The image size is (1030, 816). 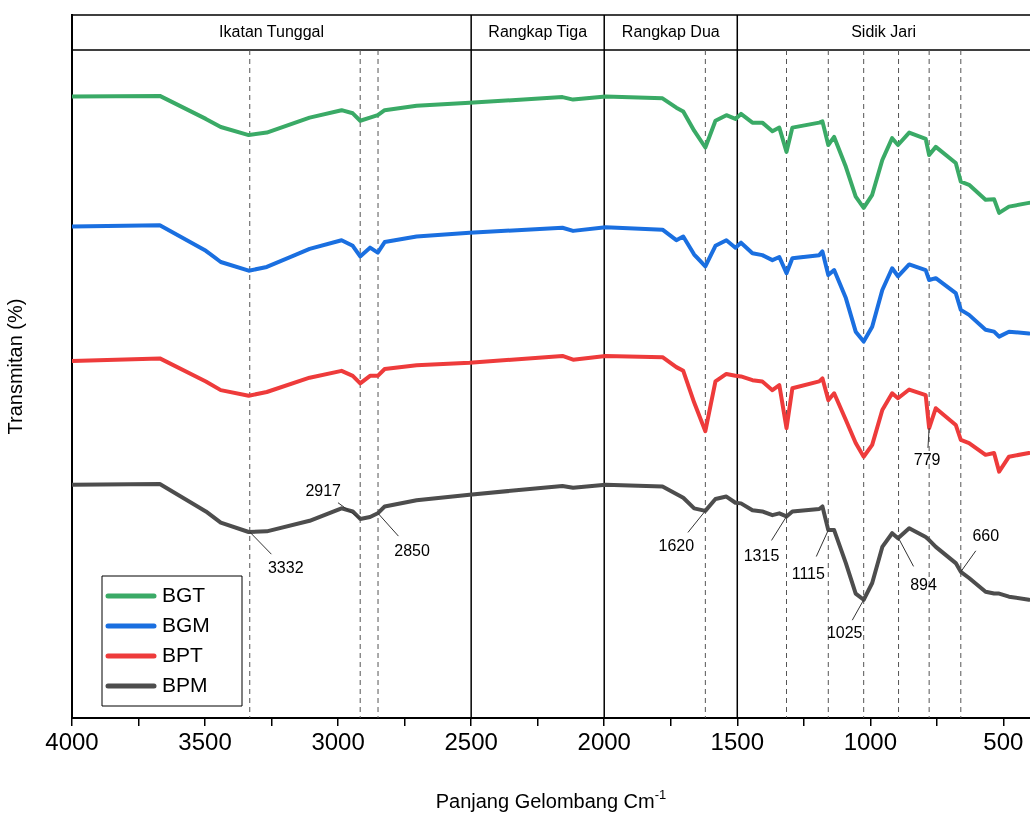 I want to click on text: Ikatan Tunggal, so click(x=272, y=31).